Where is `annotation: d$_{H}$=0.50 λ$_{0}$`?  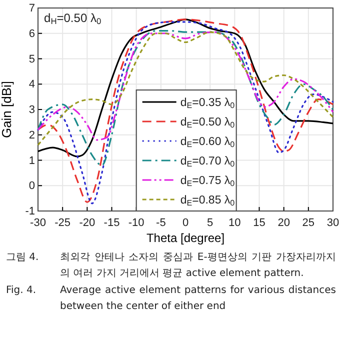
annotation: d$_{H}$=0.50 λ$_{0}$ is located at coordinates (73, 18).